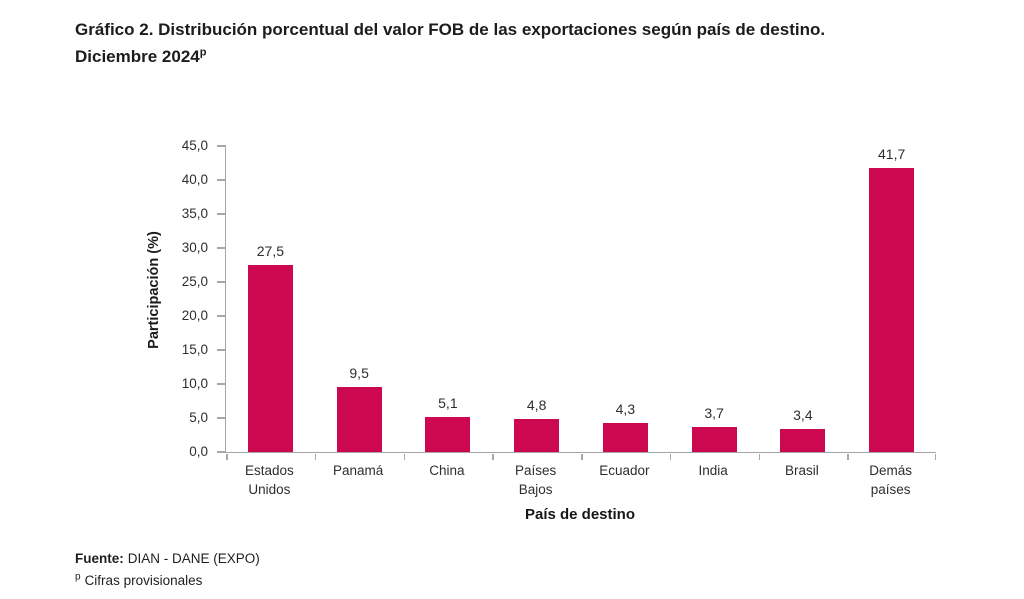  I want to click on y-tick-label: 35,0, so click(194, 213).